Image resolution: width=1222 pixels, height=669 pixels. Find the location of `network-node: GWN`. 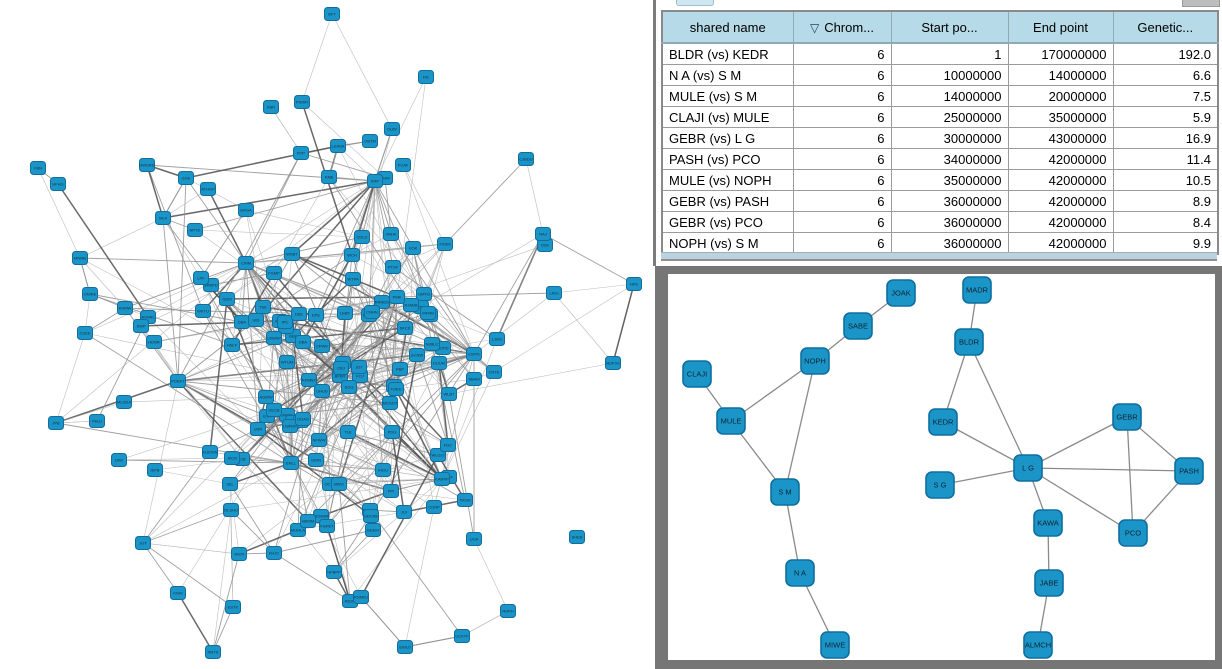

network-node: GWN is located at coordinates (316, 460).